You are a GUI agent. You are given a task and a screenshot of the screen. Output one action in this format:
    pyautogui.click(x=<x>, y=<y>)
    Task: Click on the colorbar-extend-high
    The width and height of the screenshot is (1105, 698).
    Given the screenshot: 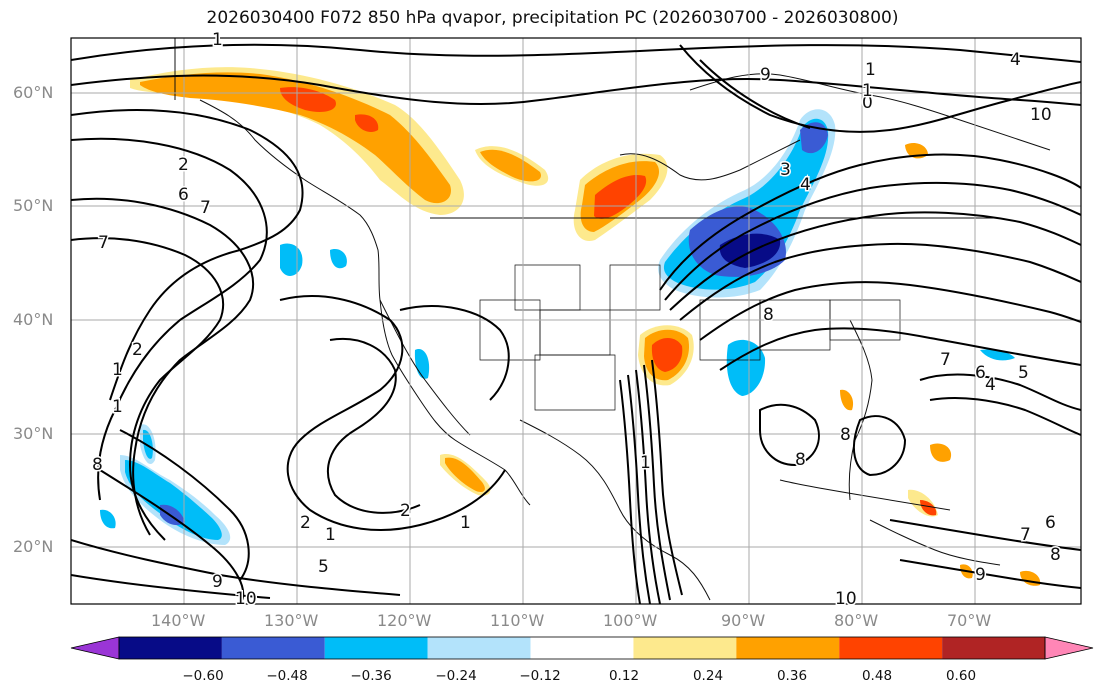 What is the action you would take?
    pyautogui.click(x=1069, y=648)
    